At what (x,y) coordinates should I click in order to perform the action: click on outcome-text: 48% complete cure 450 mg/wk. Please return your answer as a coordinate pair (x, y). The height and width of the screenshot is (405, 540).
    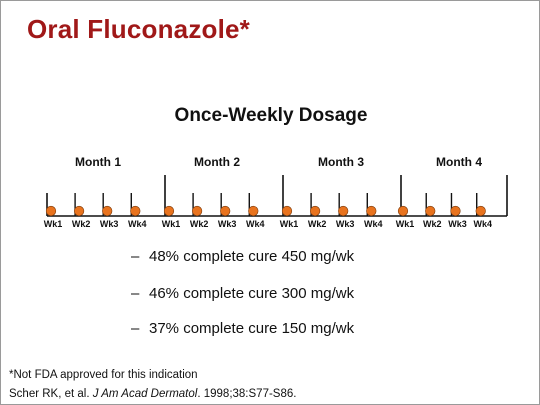
    Looking at the image, I should click on (252, 256).